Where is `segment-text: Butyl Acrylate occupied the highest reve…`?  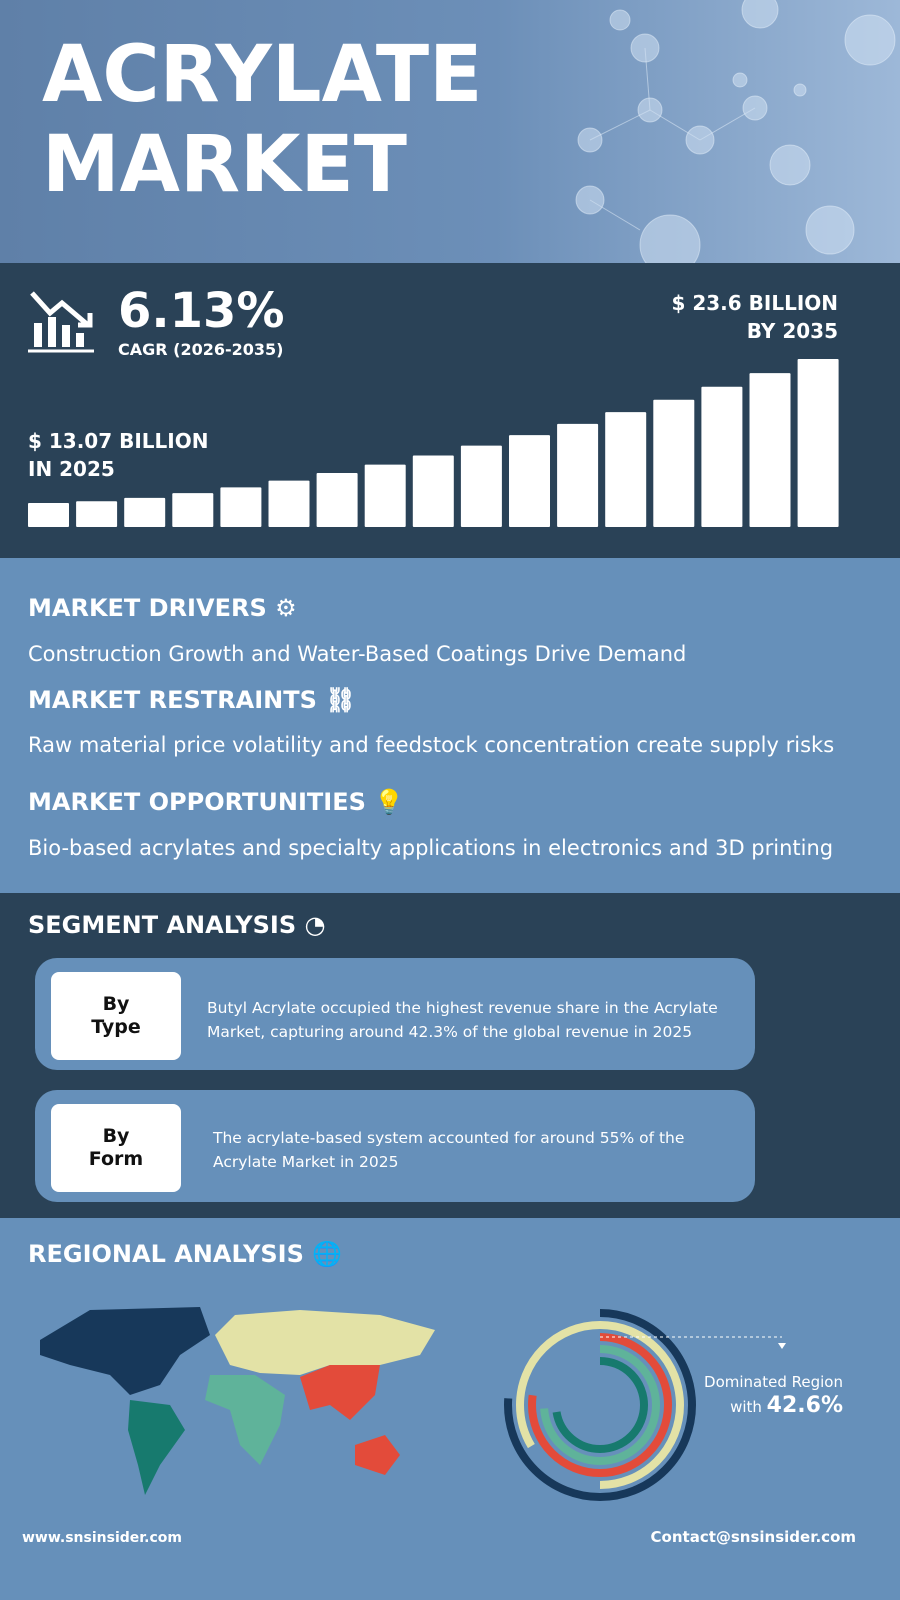 segment-text: Butyl Acrylate occupied the highest reve… is located at coordinates (462, 1020).